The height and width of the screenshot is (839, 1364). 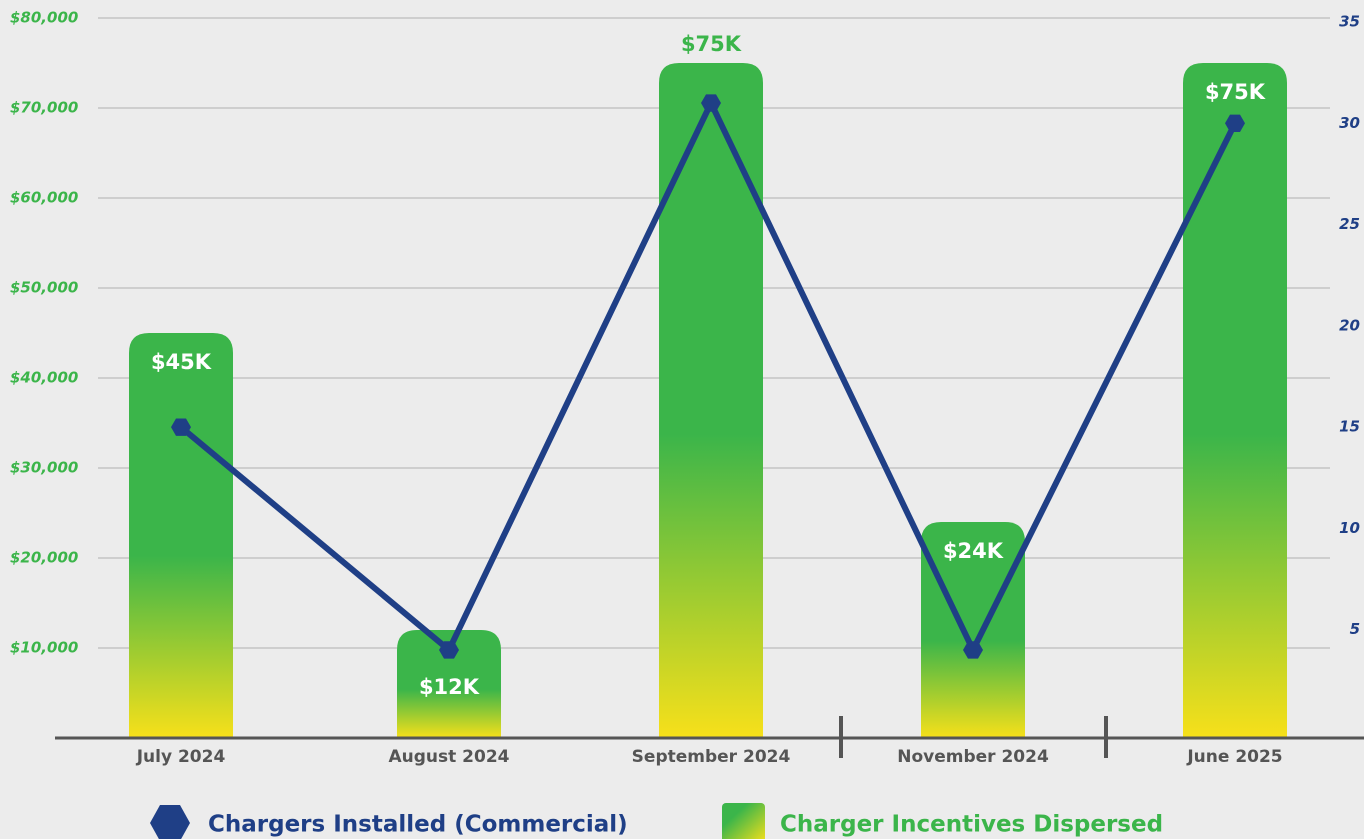 I want to click on y-tick-label: $30,000, so click(x=44, y=468).